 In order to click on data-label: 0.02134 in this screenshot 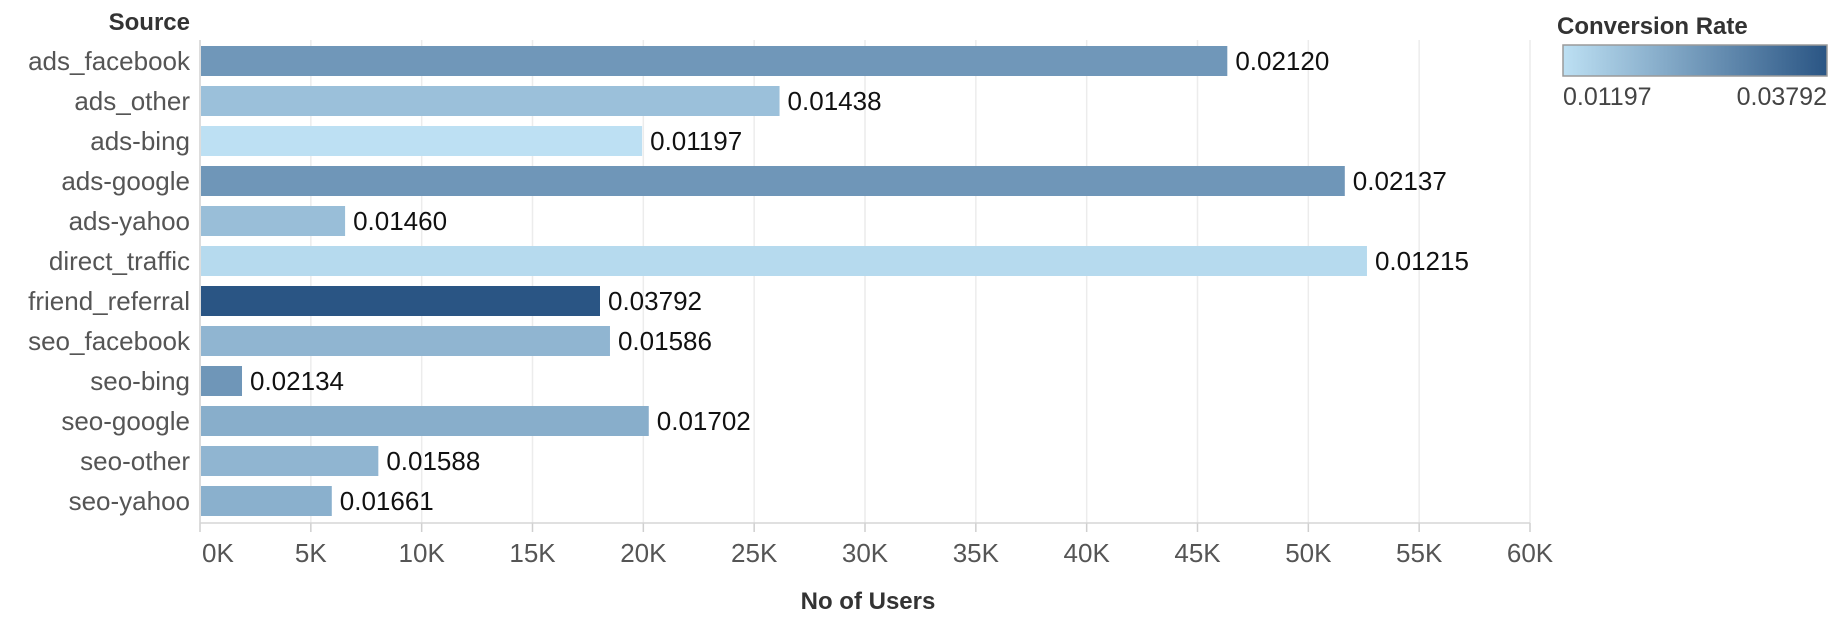, I will do `click(297, 381)`.